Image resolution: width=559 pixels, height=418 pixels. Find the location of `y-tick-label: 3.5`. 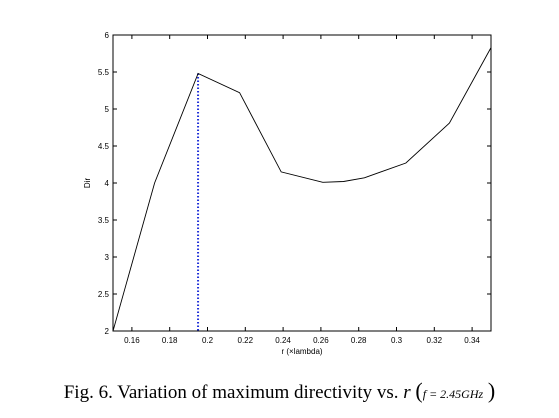

y-tick-label: 3.5 is located at coordinates (104, 220).